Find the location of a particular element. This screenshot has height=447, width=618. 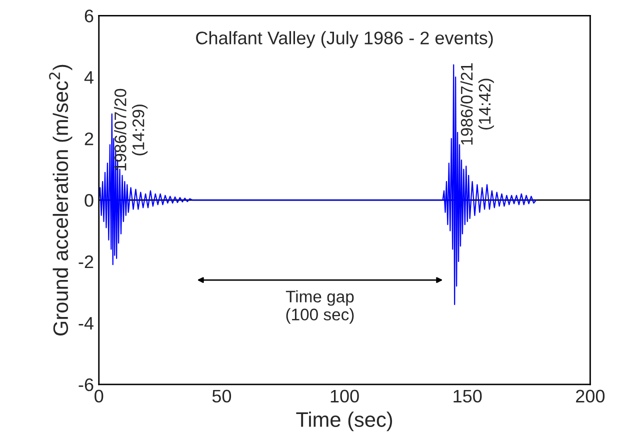

annotation: 1986/07/20 (14:29) is located at coordinates (131, 129).